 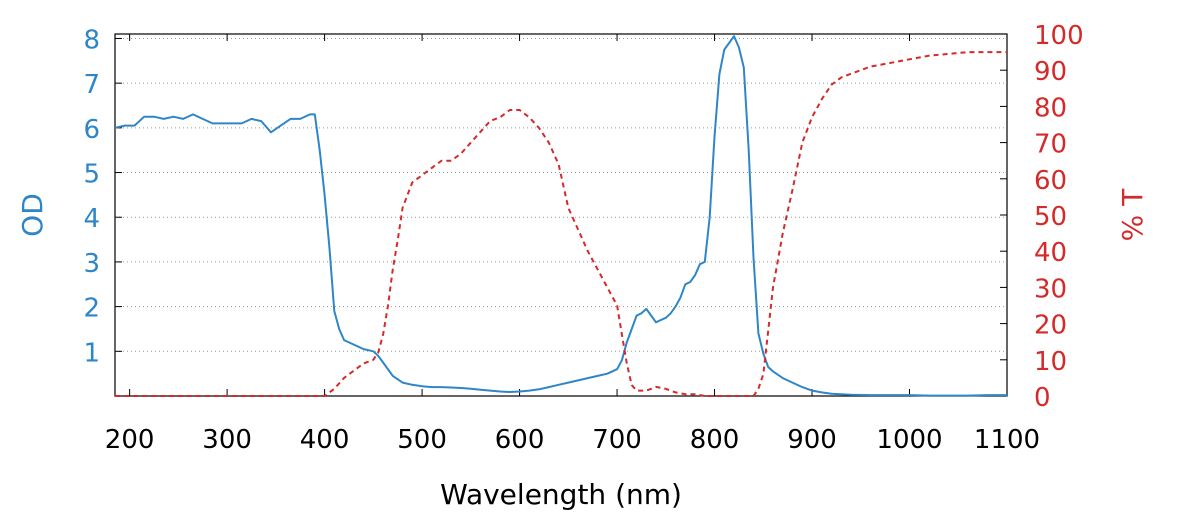 What do you see at coordinates (130, 440) in the screenshot?
I see `x-tick-label-0: 200` at bounding box center [130, 440].